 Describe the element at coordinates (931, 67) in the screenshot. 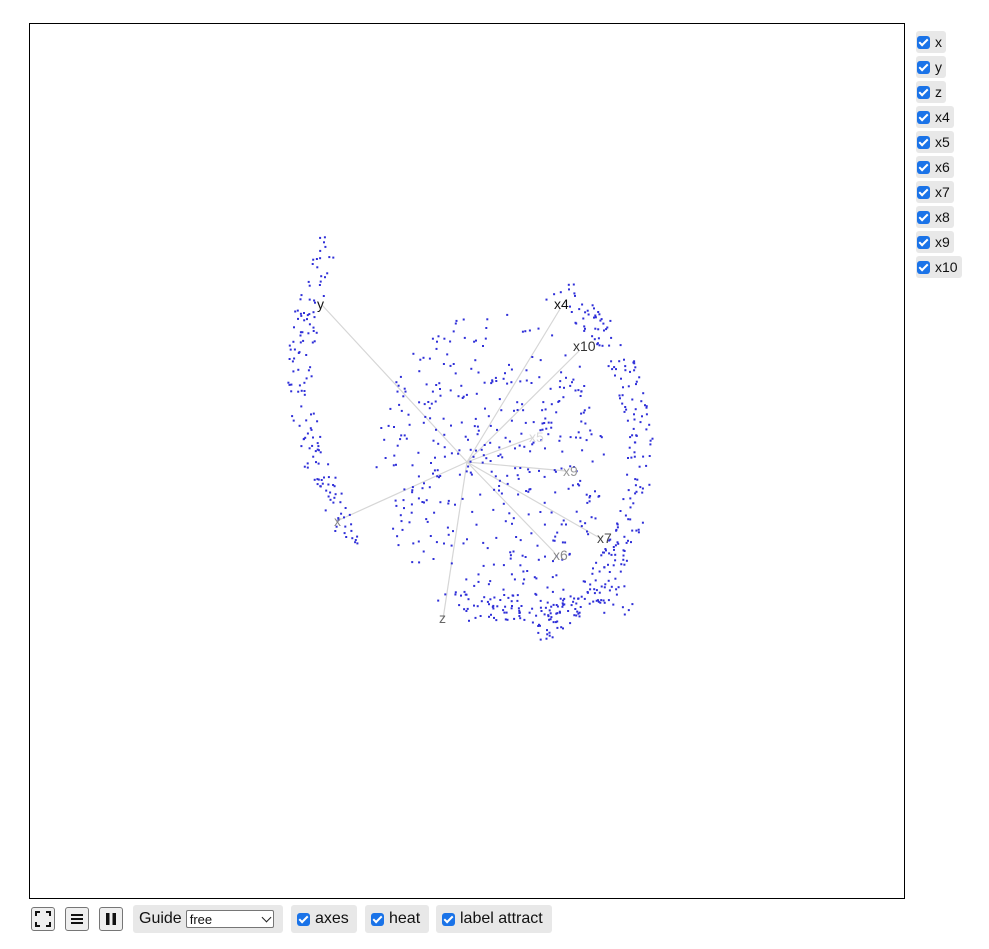

I see `variable-toggle-y: y` at that location.